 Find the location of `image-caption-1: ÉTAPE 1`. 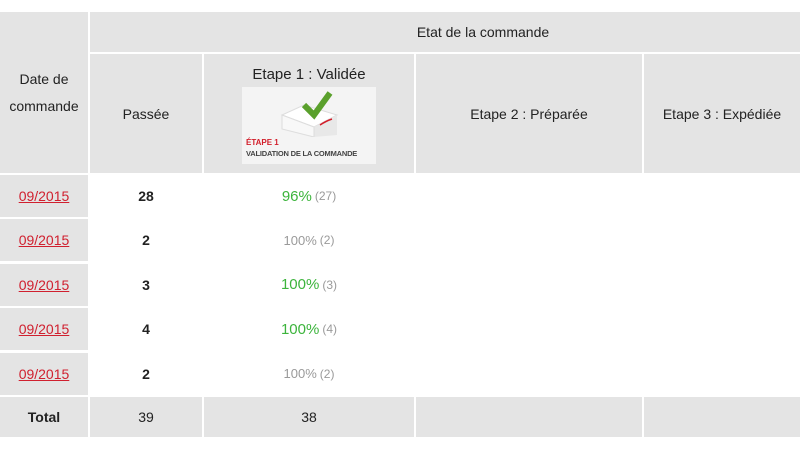

image-caption-1: ÉTAPE 1 is located at coordinates (262, 142).